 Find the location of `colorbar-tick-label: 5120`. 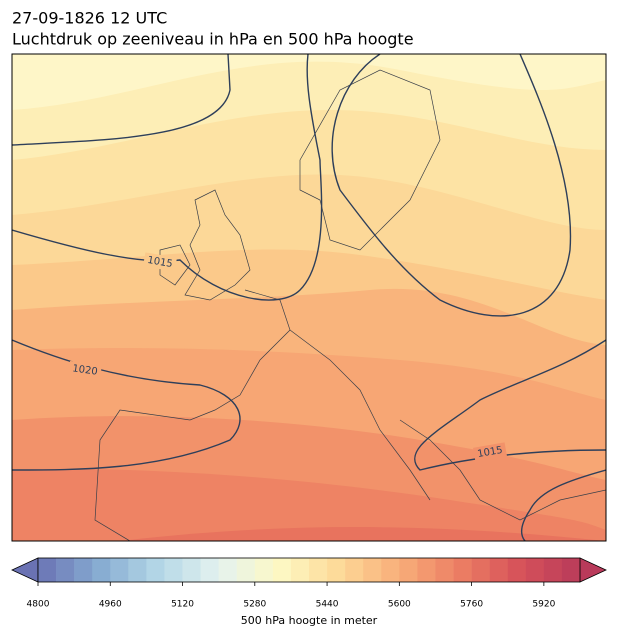

colorbar-tick-label: 5120 is located at coordinates (182, 605).